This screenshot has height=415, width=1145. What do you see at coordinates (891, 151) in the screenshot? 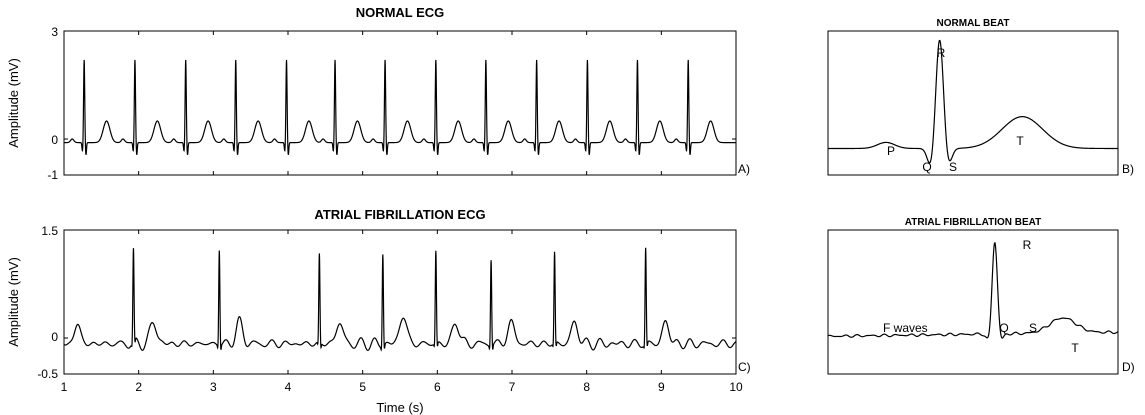
I see `normal-beat-label-p: P` at bounding box center [891, 151].